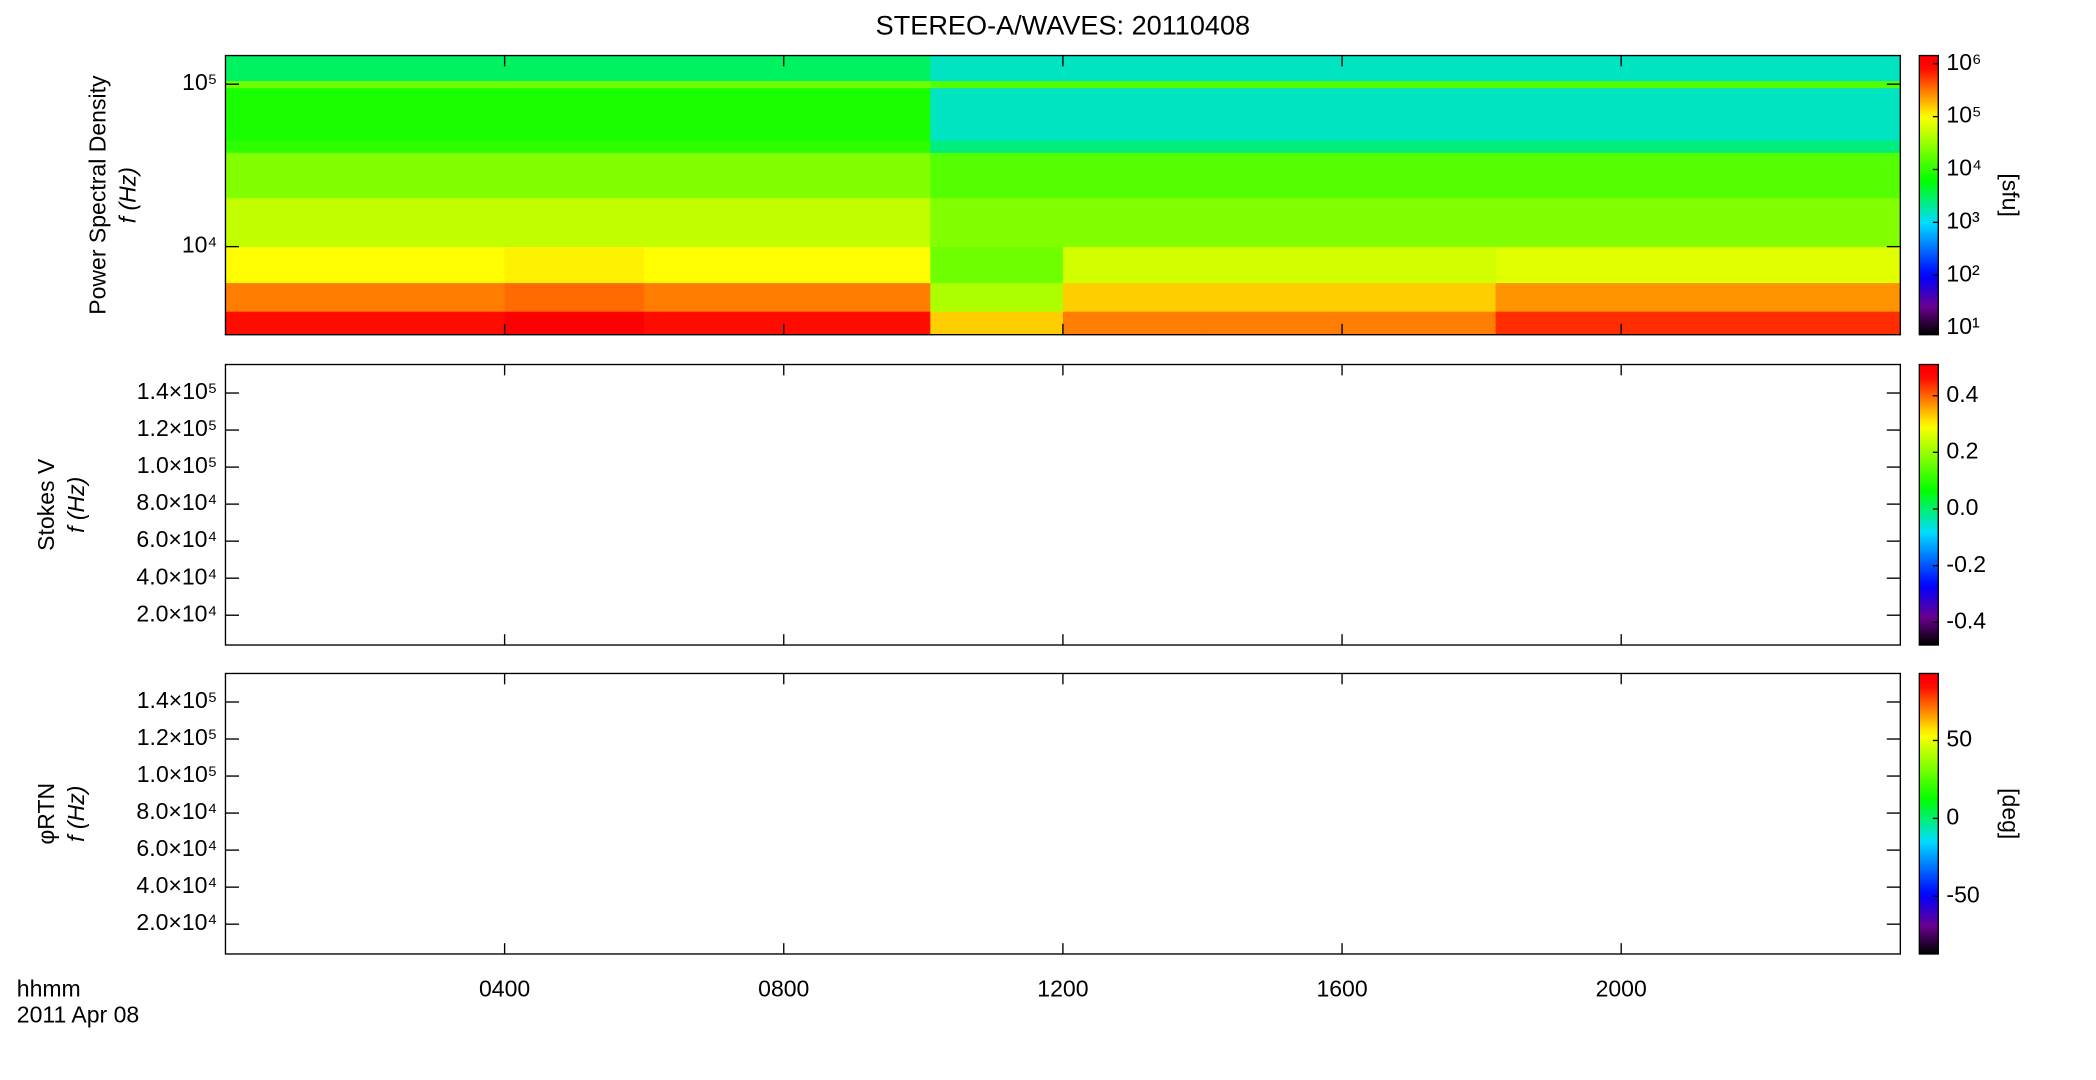 This screenshot has width=2096, height=1080. I want to click on y-tick-label: 10⁴, so click(199, 245).